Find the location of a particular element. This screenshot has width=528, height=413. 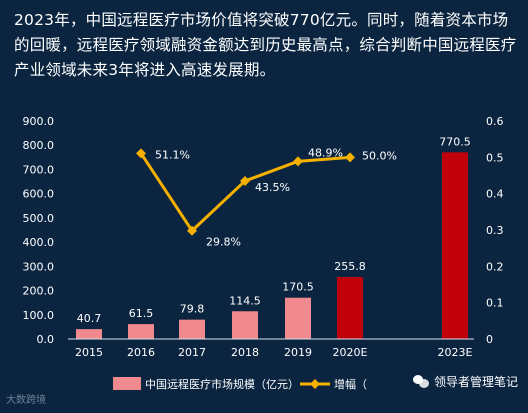

y-left-tick-label: 400.0 is located at coordinates (39, 242).